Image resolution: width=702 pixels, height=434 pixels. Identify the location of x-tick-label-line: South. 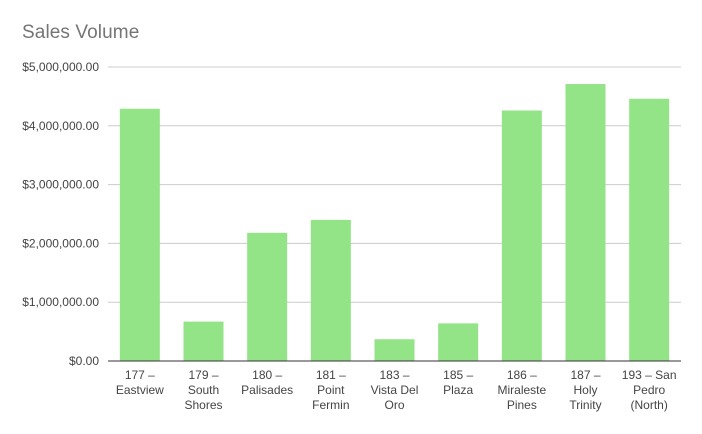
(203, 390).